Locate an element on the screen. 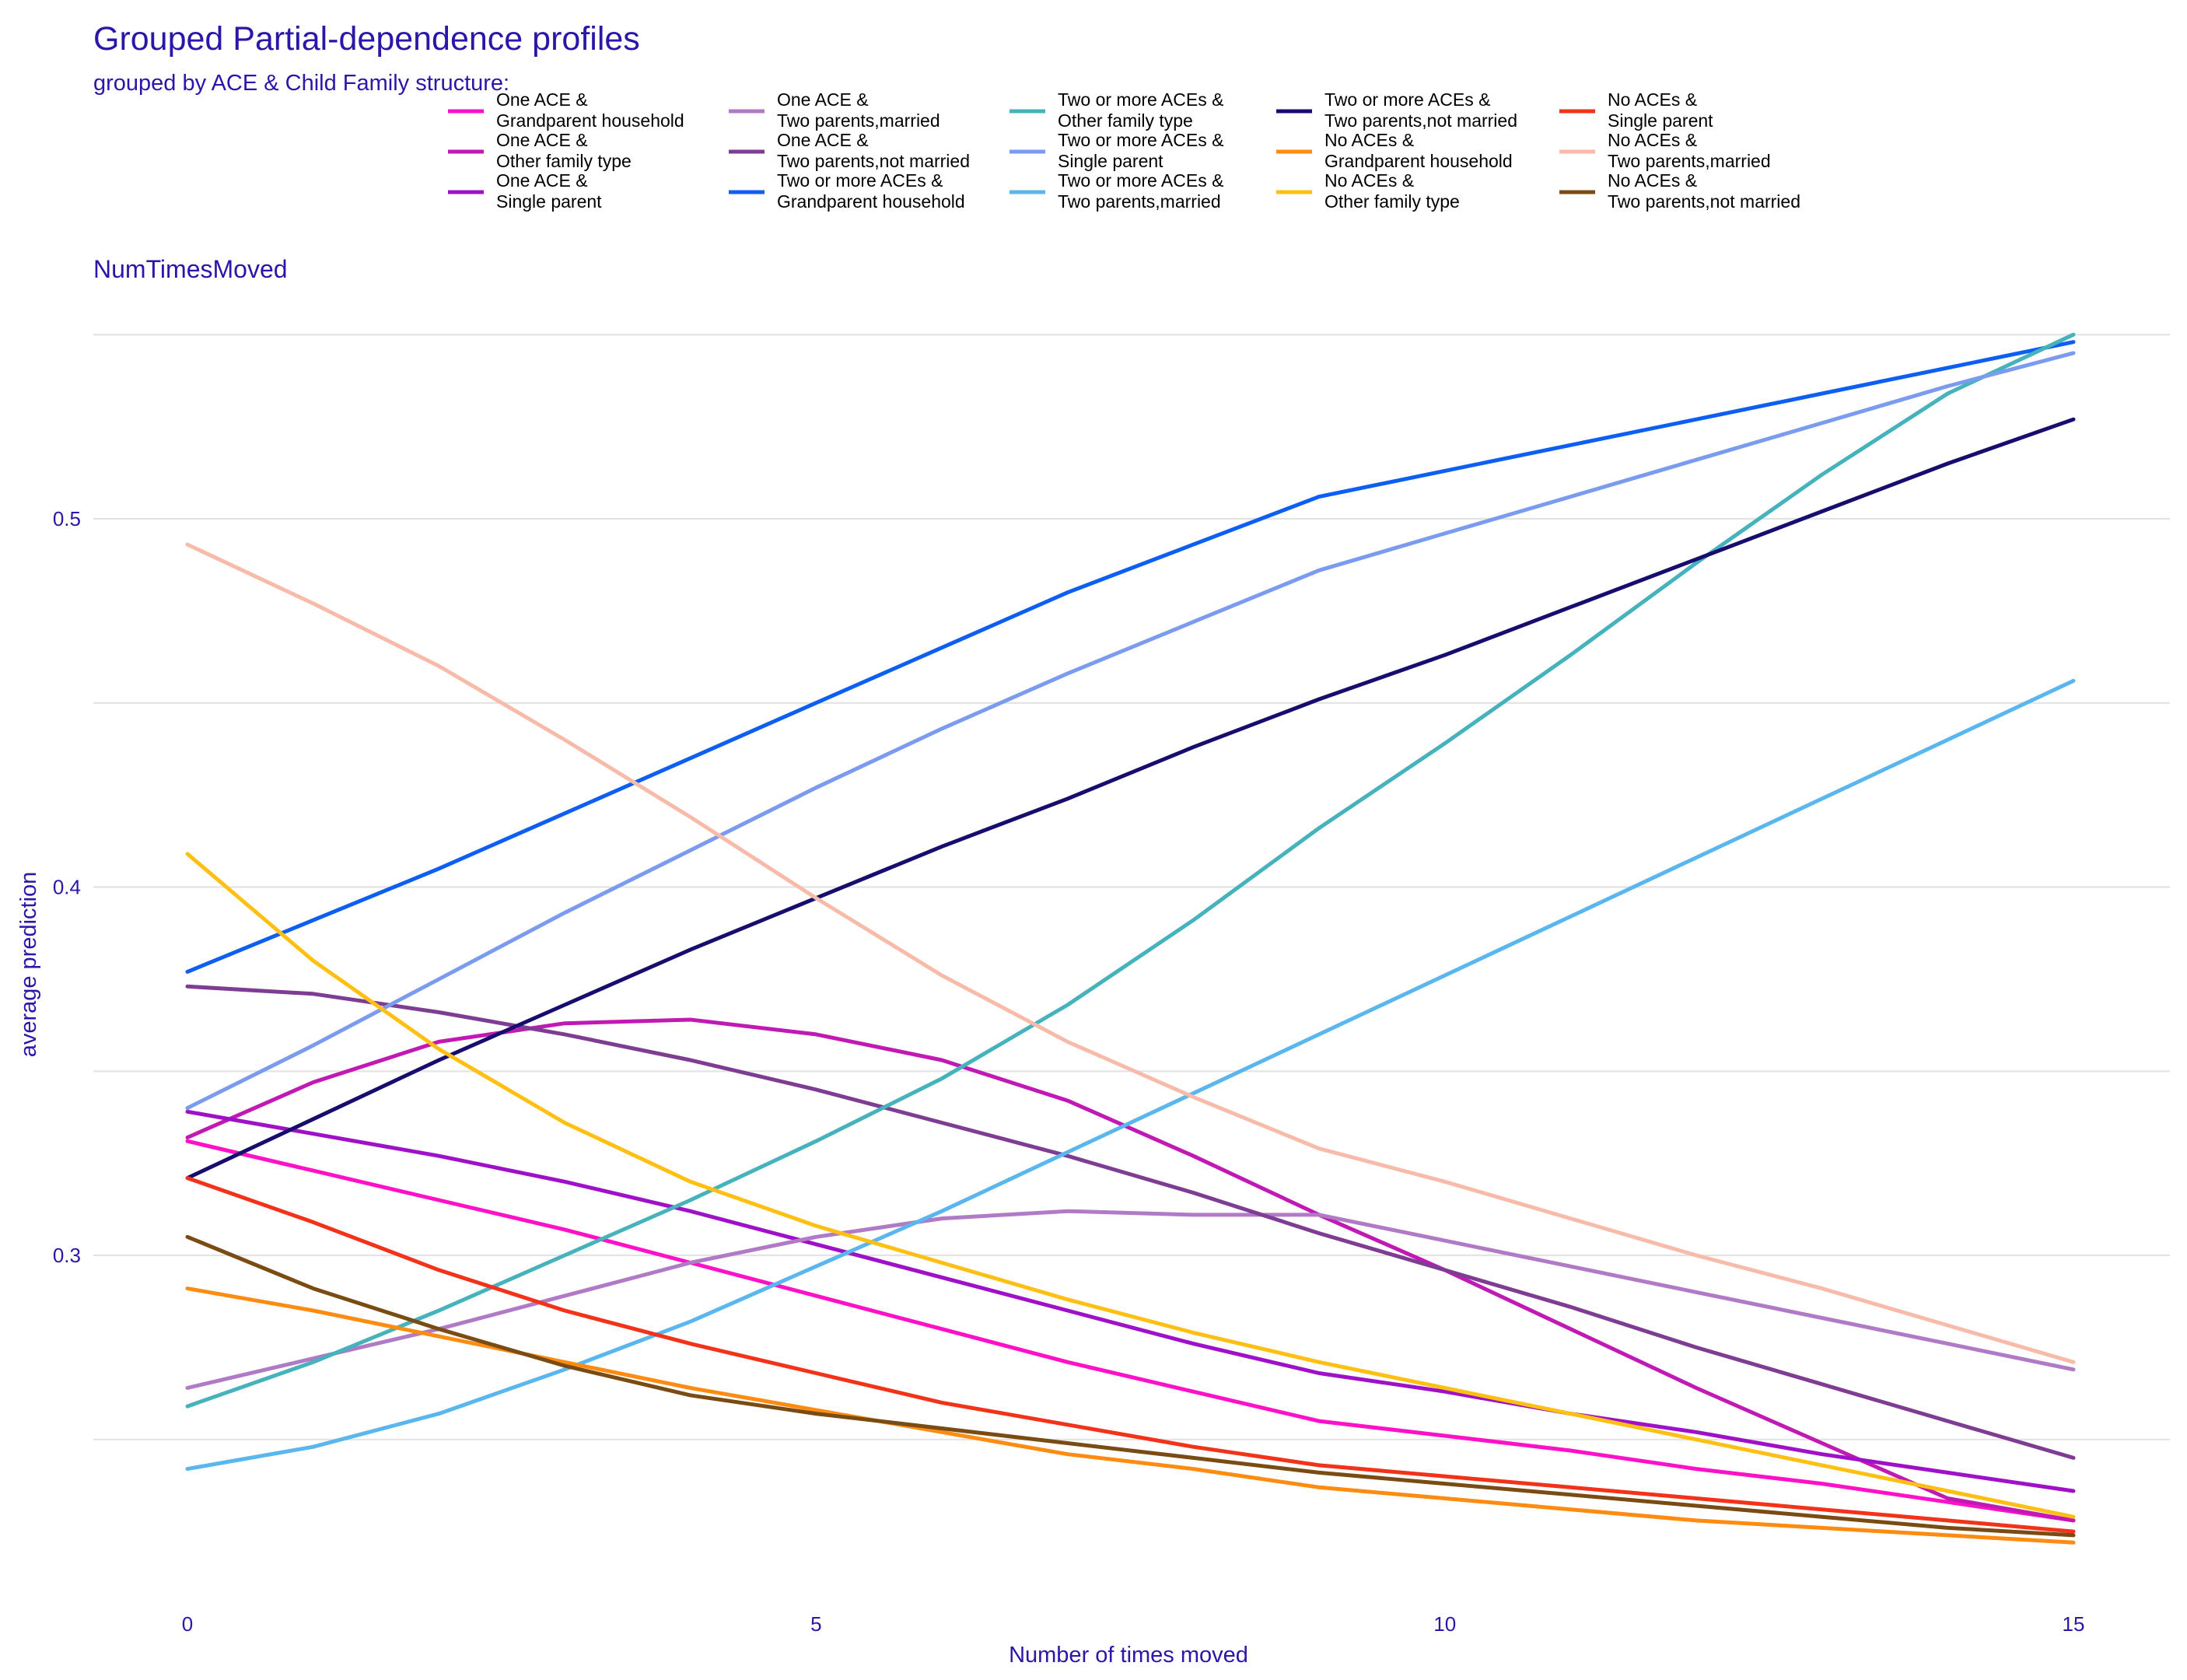 This screenshot has width=2187, height=1680. legend-item: Two or more ACEs &Single parent is located at coordinates (1116, 151).